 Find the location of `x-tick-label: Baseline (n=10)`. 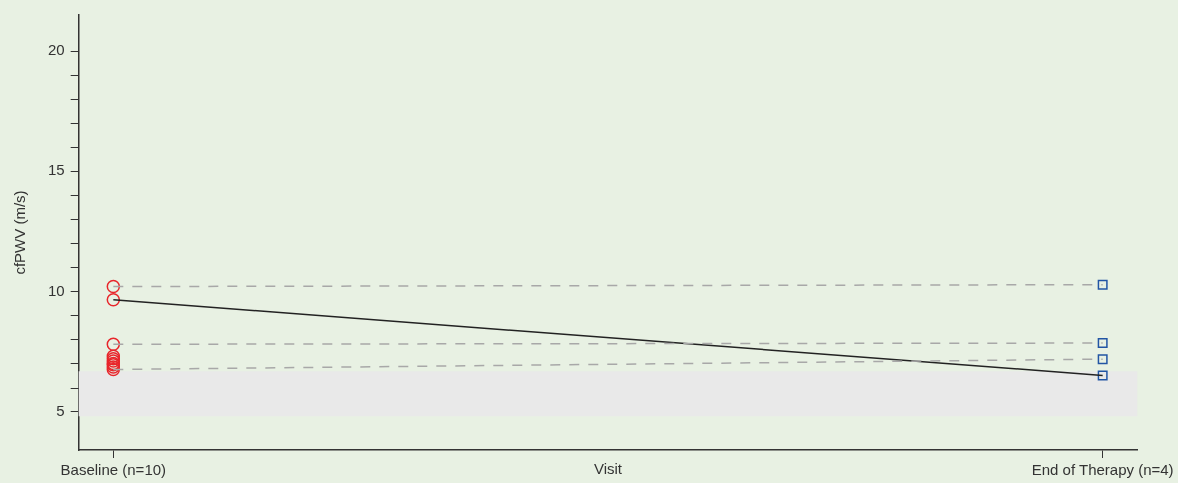

x-tick-label: Baseline (n=10) is located at coordinates (113, 470).